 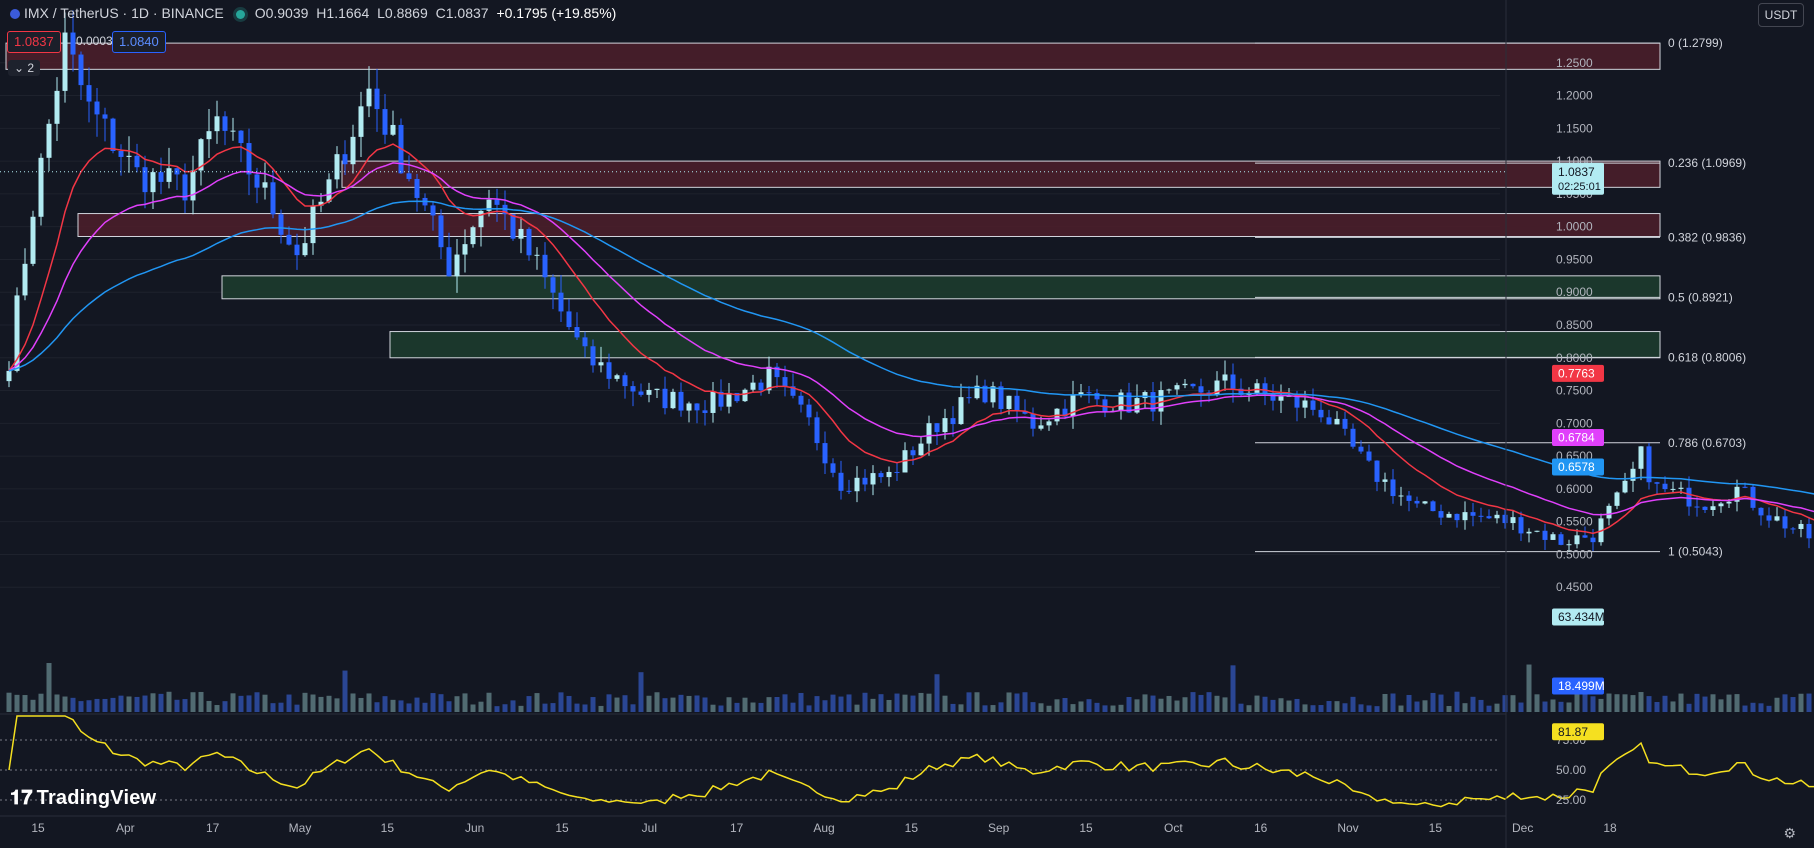 I want to click on time-tick-label: 16, so click(x=1261, y=828).